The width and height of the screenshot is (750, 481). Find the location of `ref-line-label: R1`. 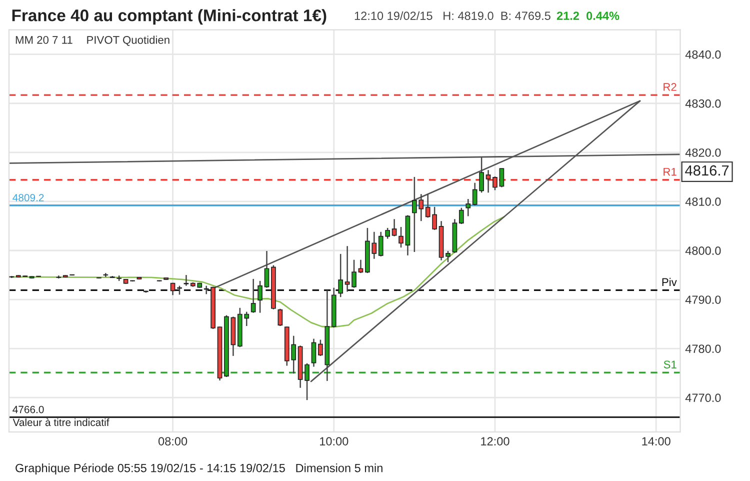

ref-line-label: R1 is located at coordinates (670, 172).